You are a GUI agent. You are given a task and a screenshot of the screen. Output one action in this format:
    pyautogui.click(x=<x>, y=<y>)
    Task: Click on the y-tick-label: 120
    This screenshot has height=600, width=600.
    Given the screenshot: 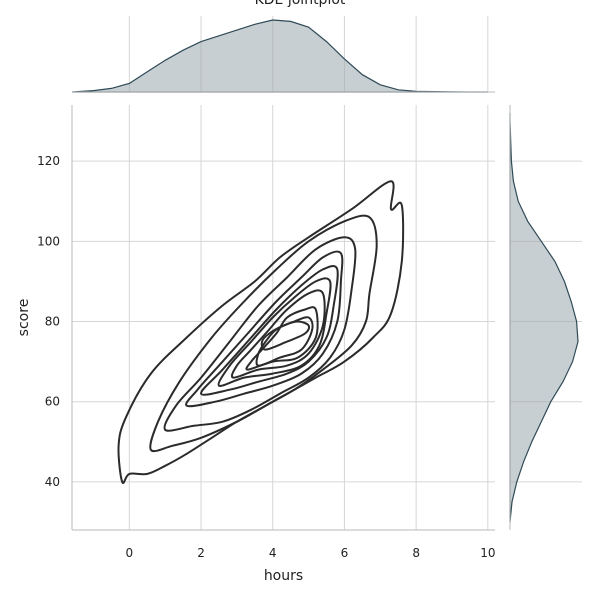 What is the action you would take?
    pyautogui.click(x=48, y=161)
    